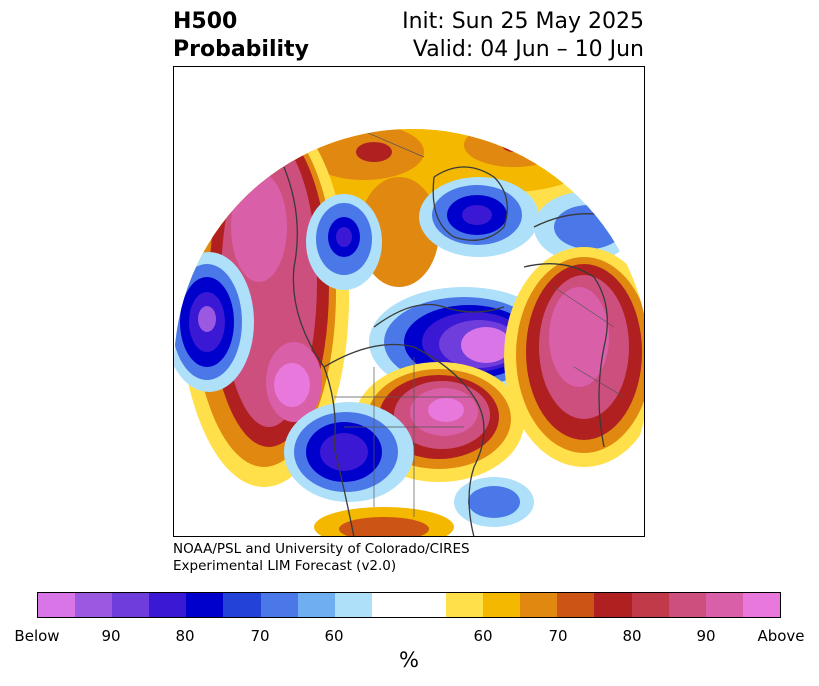  What do you see at coordinates (523, 21) in the screenshot?
I see `init-date: Init: Sun 25 May 2025` at bounding box center [523, 21].